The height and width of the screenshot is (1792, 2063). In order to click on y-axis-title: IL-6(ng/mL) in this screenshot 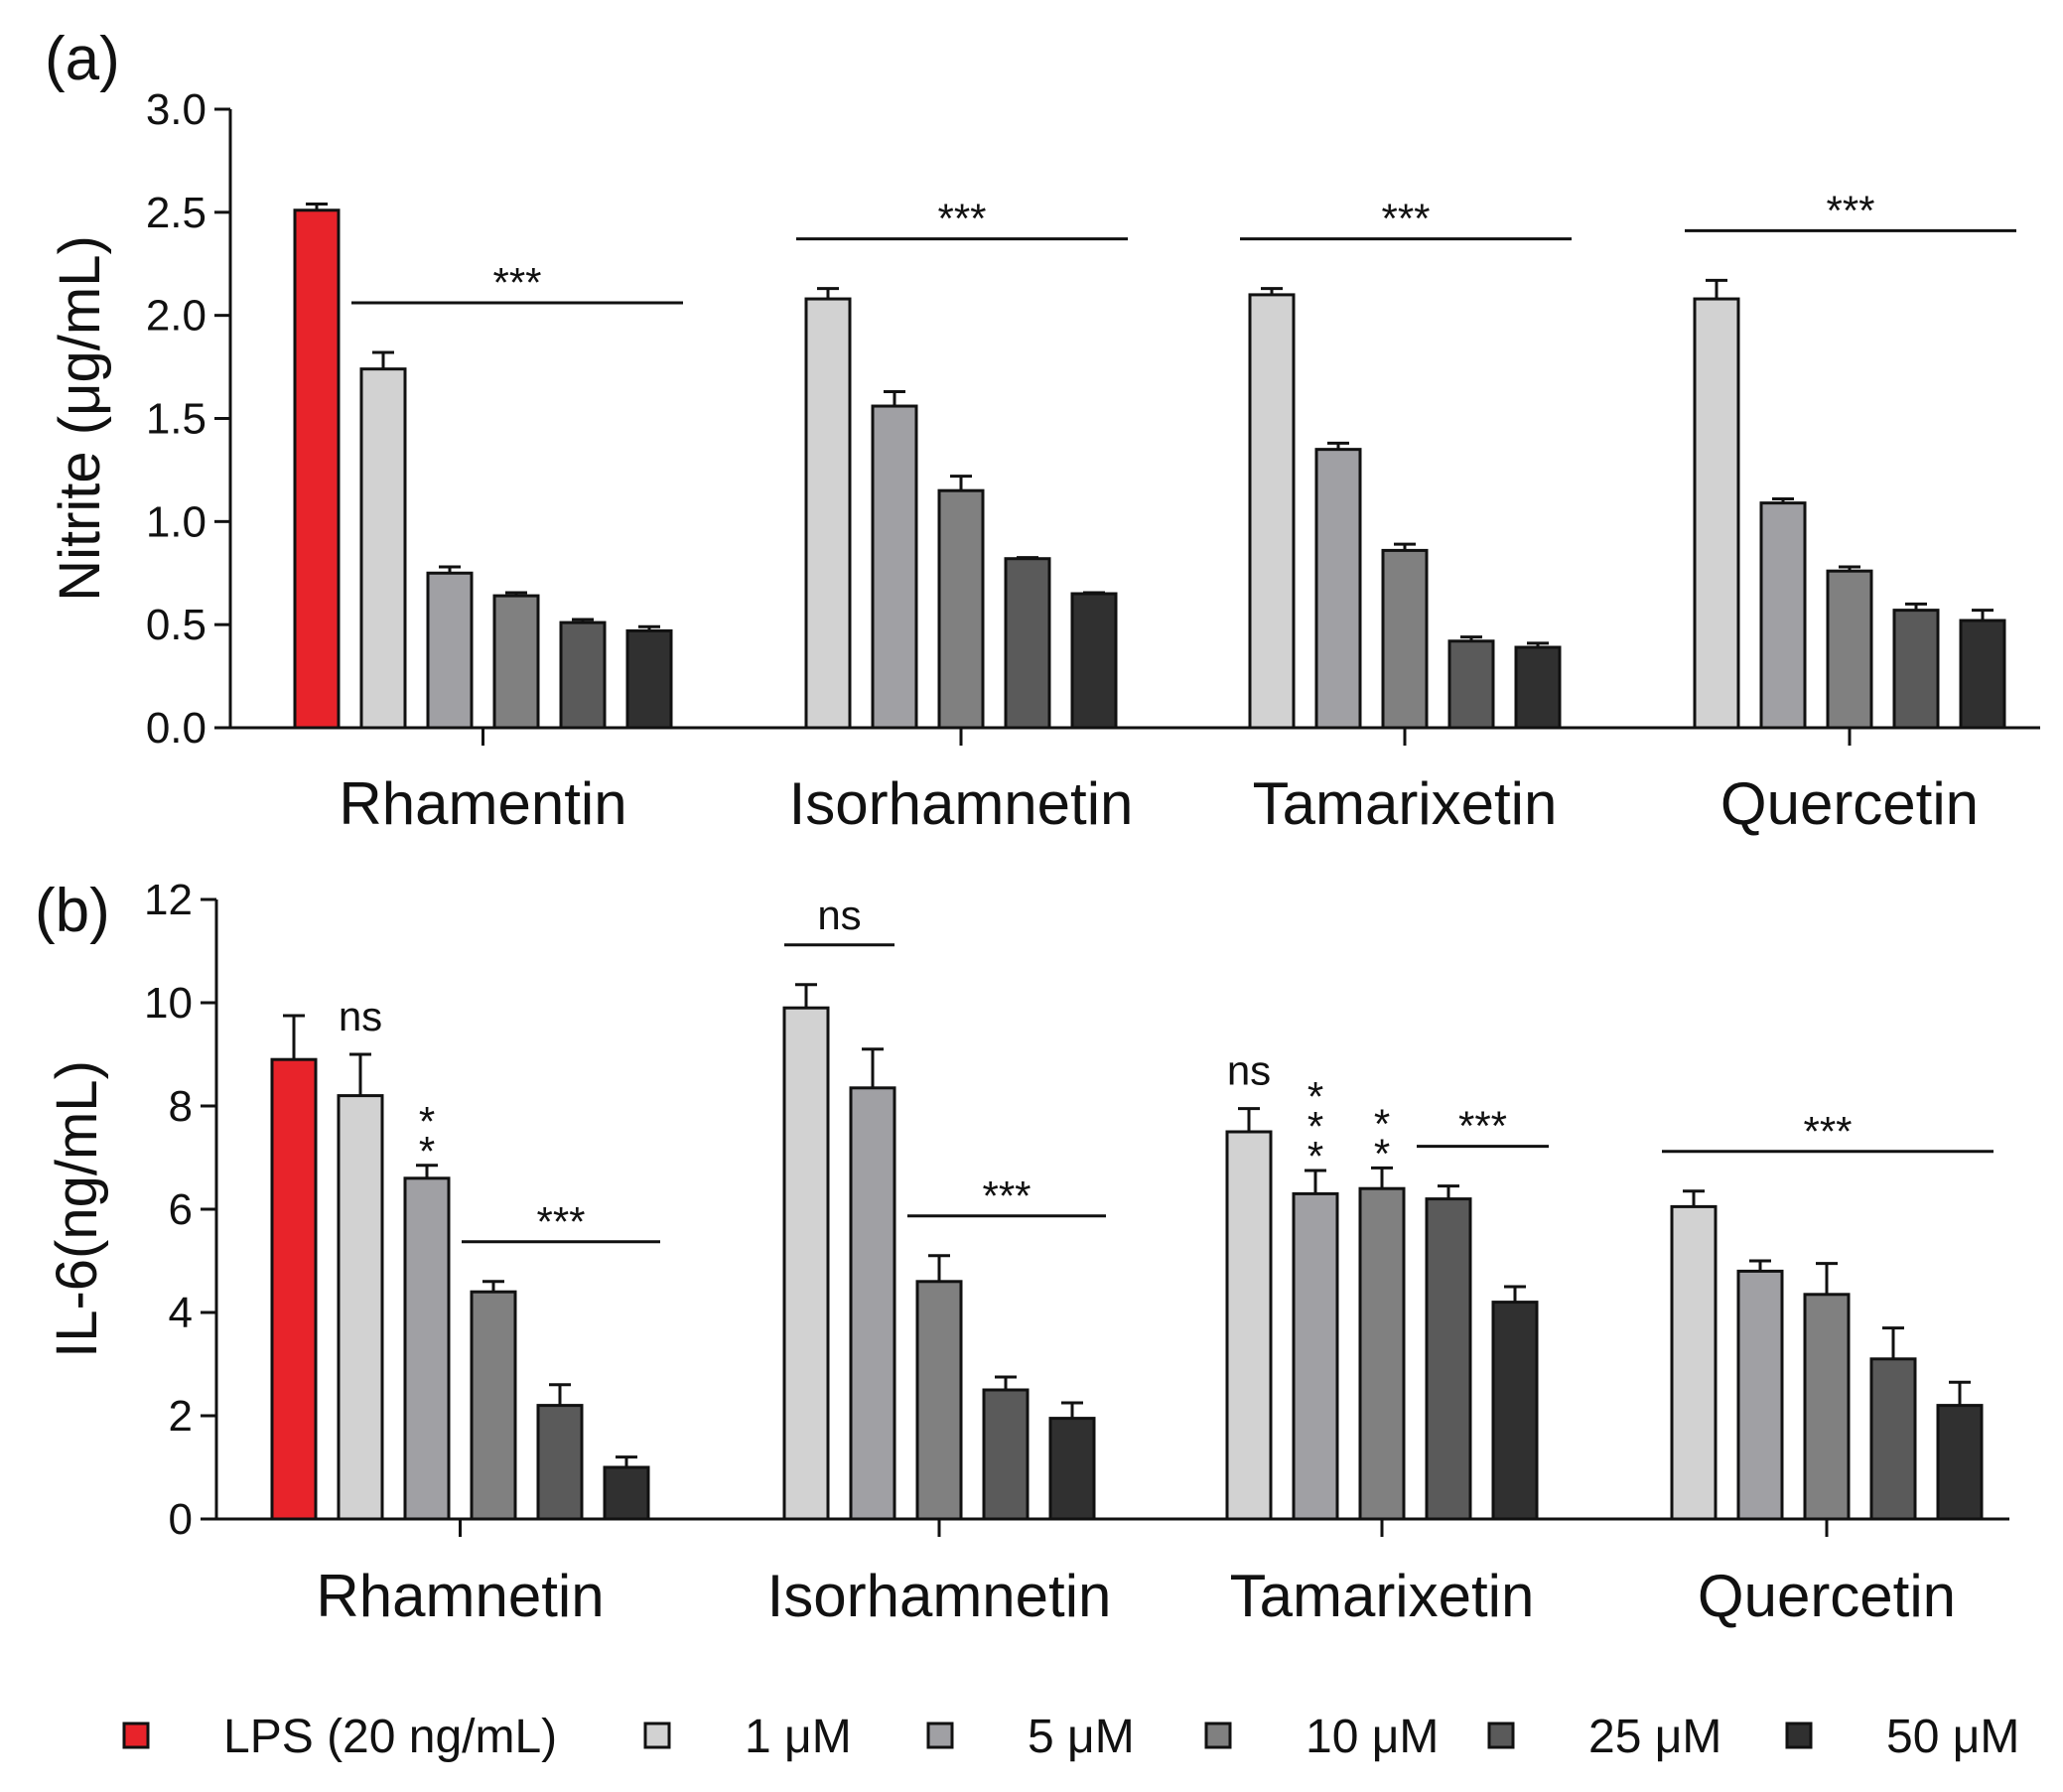, I will do `click(77, 1209)`.